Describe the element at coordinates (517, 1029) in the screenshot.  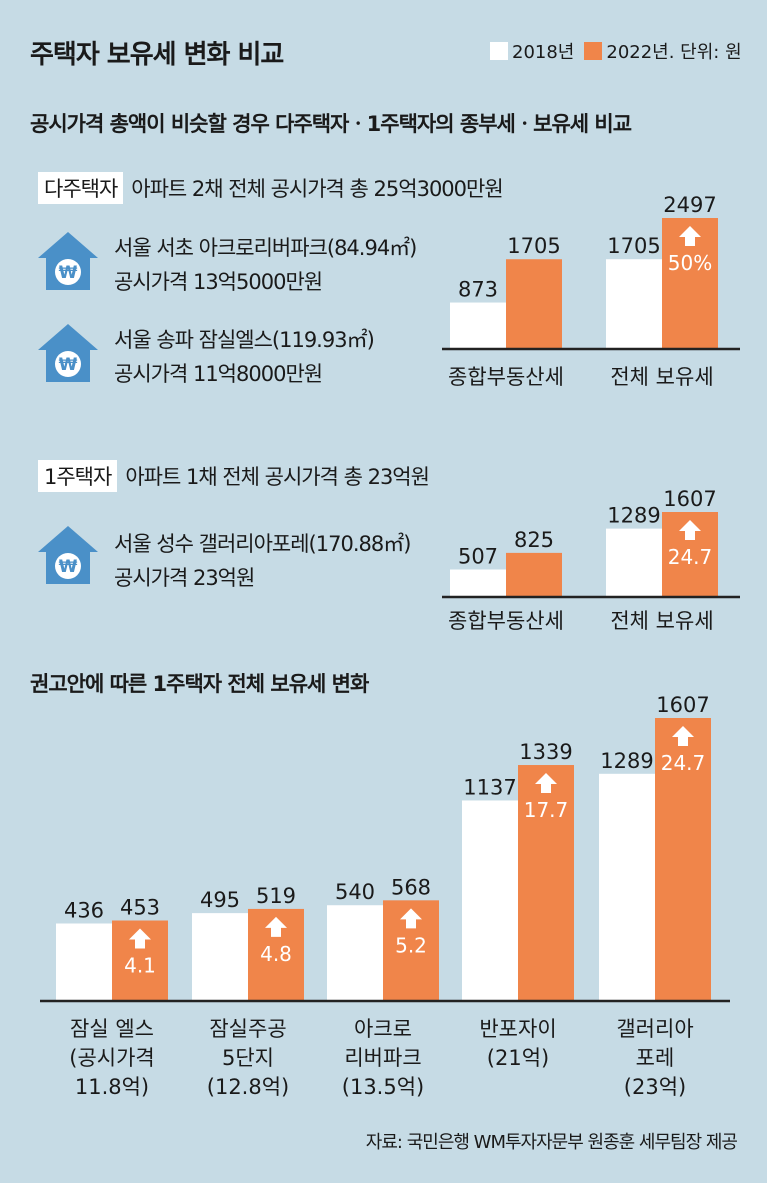
I see `category-label: 반포자이` at that location.